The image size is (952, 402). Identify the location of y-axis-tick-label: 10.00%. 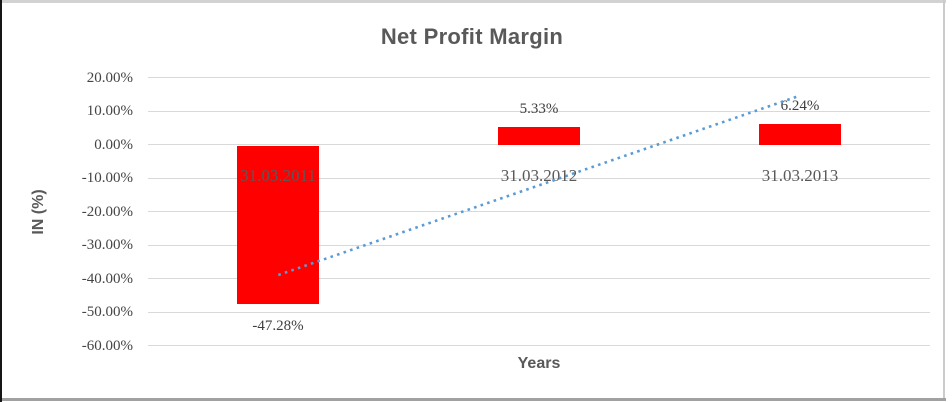
(109, 111).